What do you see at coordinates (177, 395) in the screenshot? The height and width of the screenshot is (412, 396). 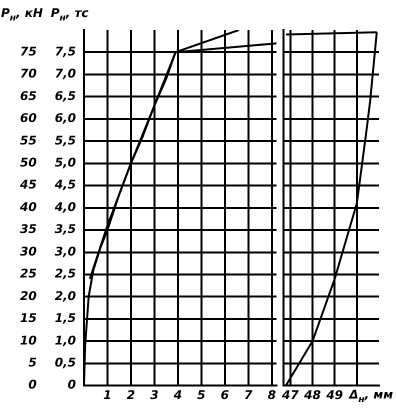 I see `x-tick-label: 4` at bounding box center [177, 395].